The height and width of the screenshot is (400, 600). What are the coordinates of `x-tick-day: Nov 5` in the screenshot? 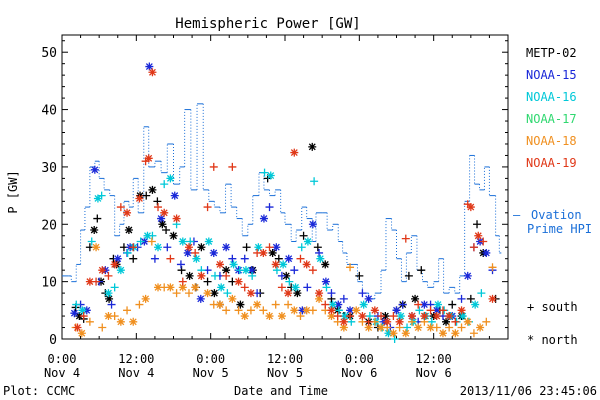 It's located at (285, 373).